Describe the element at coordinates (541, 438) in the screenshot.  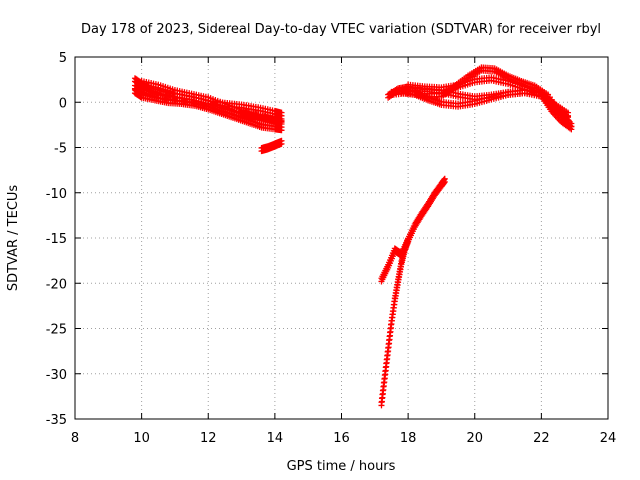
I see `x-tick-label: 22` at that location.